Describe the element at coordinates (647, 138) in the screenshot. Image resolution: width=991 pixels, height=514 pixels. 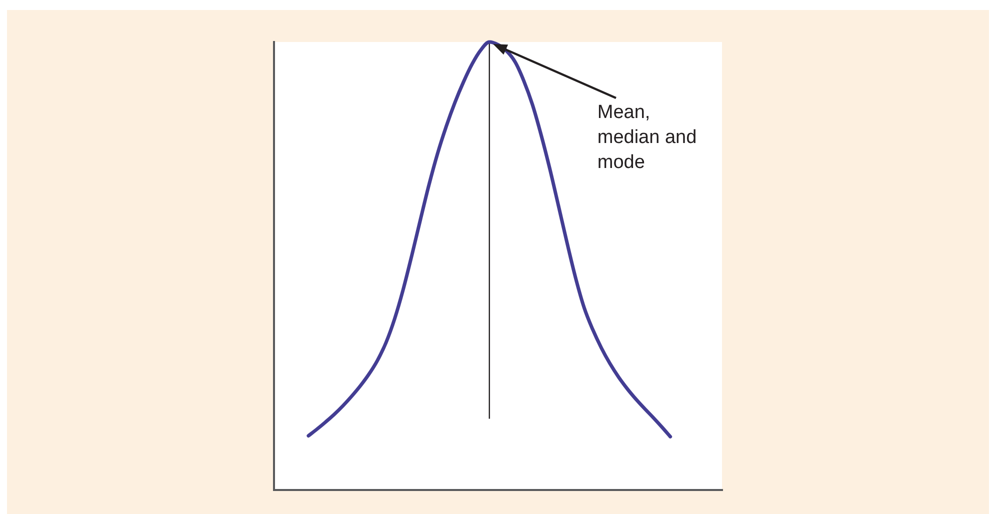
I see `annotation: Mean, median and mode` at that location.